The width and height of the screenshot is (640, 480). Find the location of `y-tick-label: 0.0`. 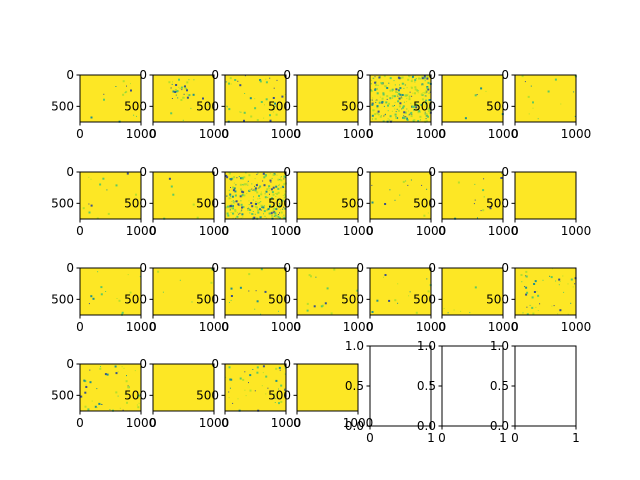

y-tick-label: 0.0 is located at coordinates (426, 426).